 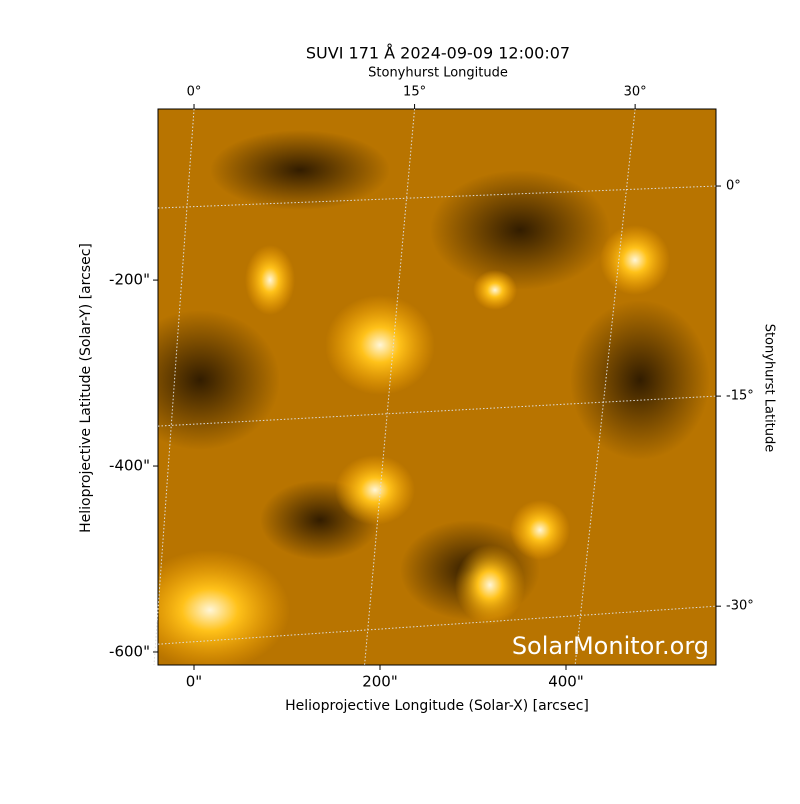 What do you see at coordinates (129, 280) in the screenshot?
I see `y-tick-label: -200"` at bounding box center [129, 280].